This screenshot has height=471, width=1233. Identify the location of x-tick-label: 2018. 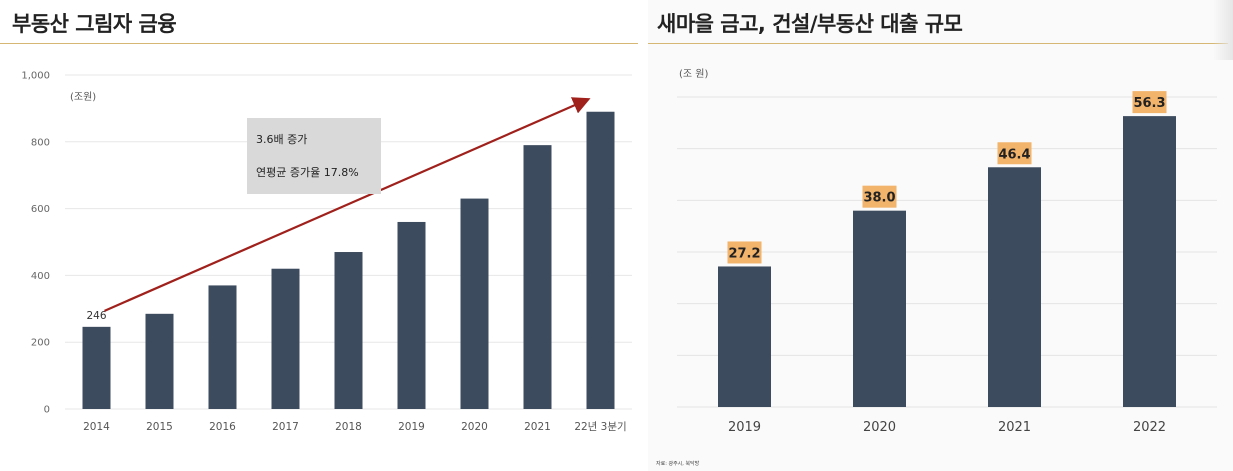
(348, 427).